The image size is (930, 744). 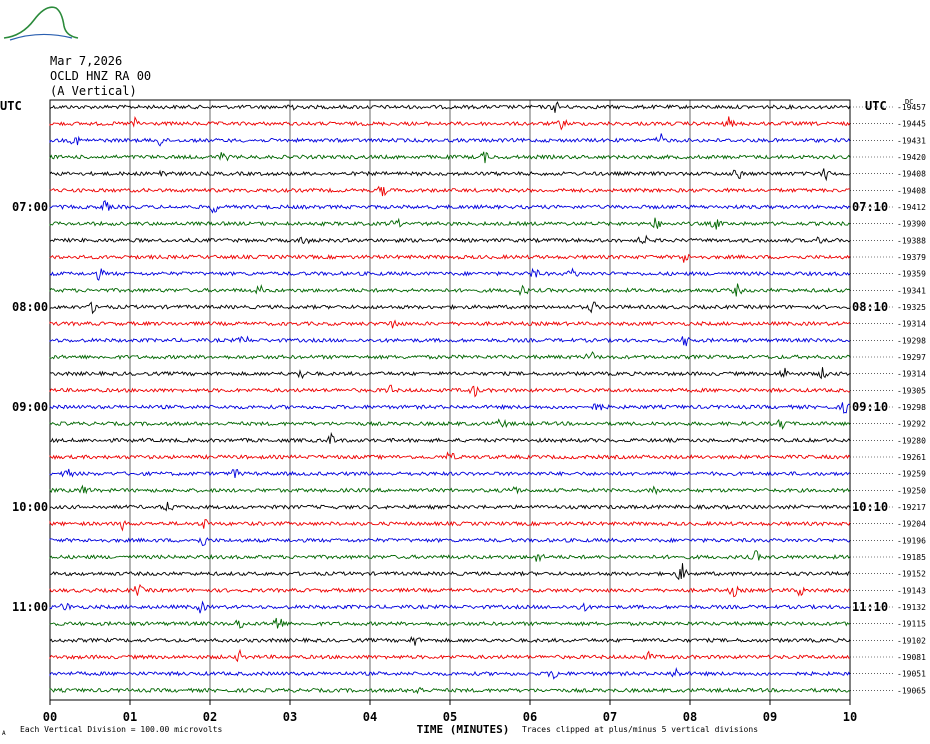 What do you see at coordinates (86, 61) in the screenshot?
I see `header-date: Mar 7,2026` at bounding box center [86, 61].